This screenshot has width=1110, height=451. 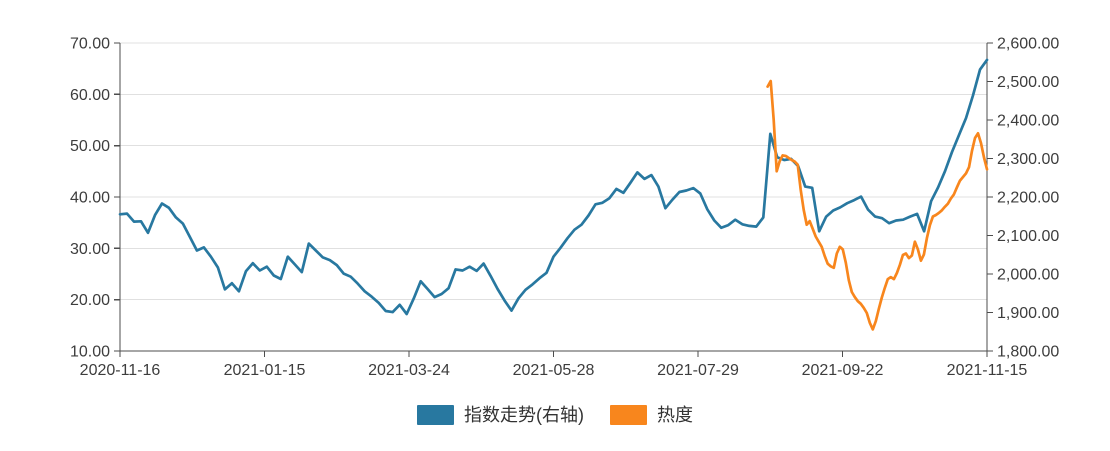 I want to click on right-axis-tick-label: 1,900.00, so click(x=1028, y=313).